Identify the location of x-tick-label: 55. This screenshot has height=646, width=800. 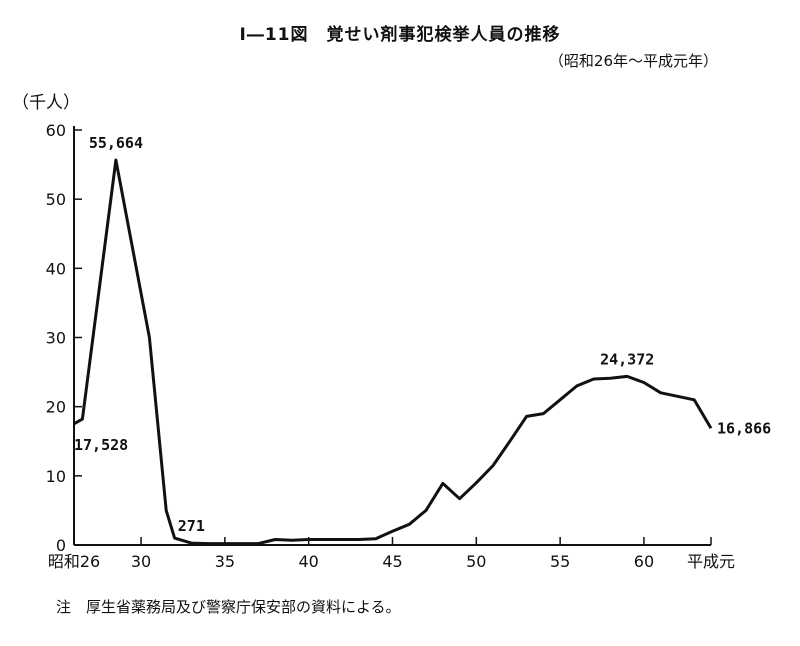
(560, 561).